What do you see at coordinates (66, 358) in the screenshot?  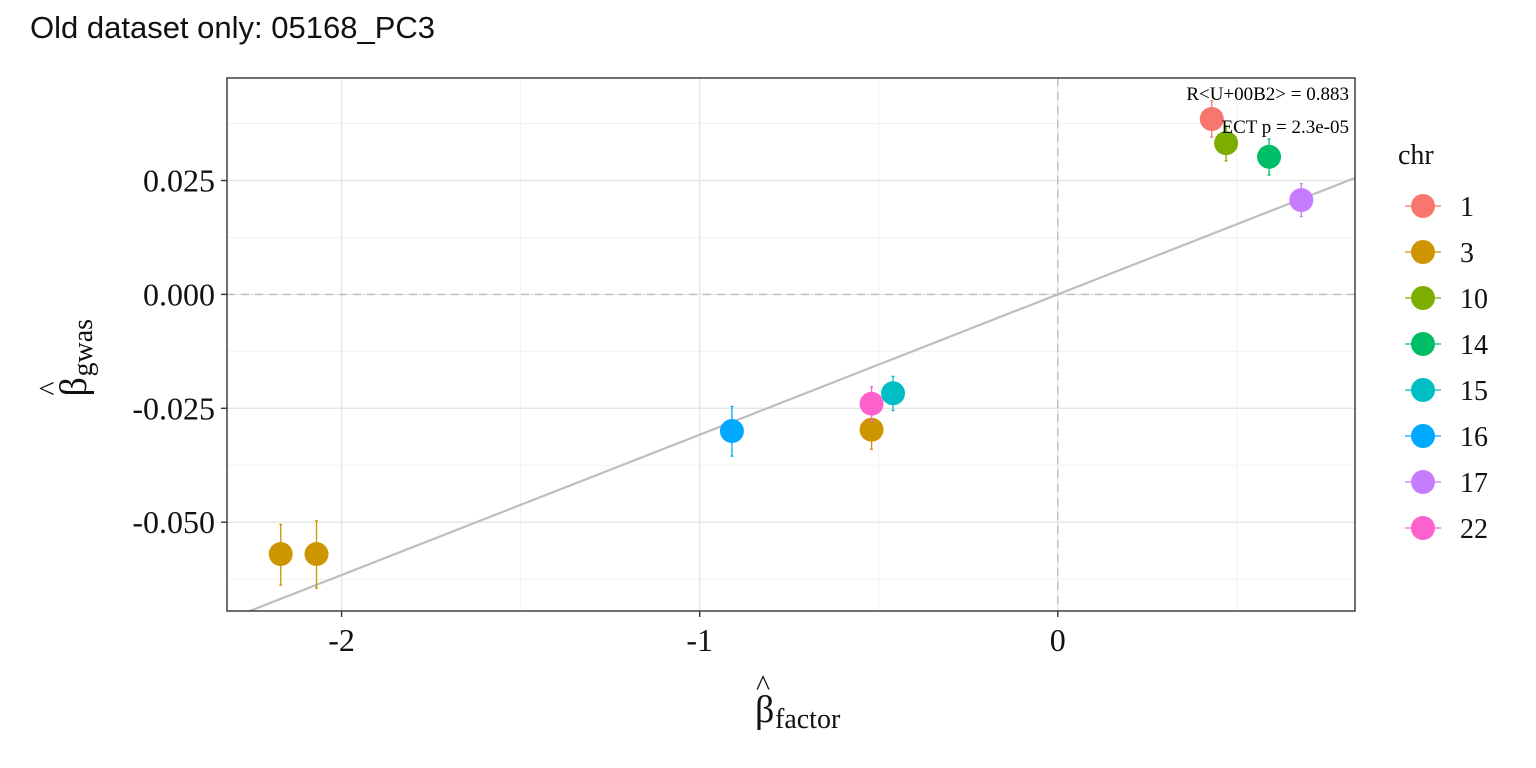 I see `y-axis-label: β^gwas` at bounding box center [66, 358].